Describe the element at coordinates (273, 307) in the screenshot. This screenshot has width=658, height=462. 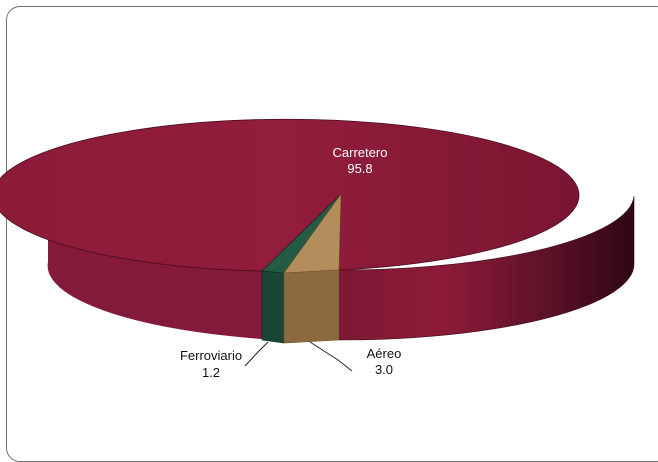
I see `slice-side-ferroviario` at that location.